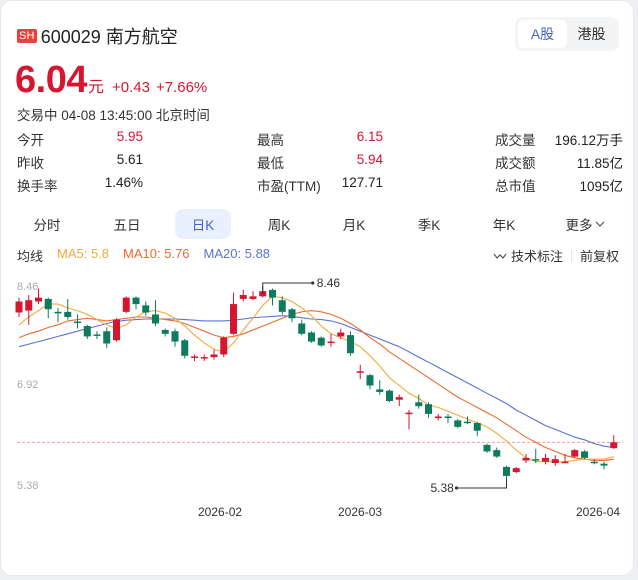  I want to click on tab-quarterly-k: 季K, so click(429, 225).